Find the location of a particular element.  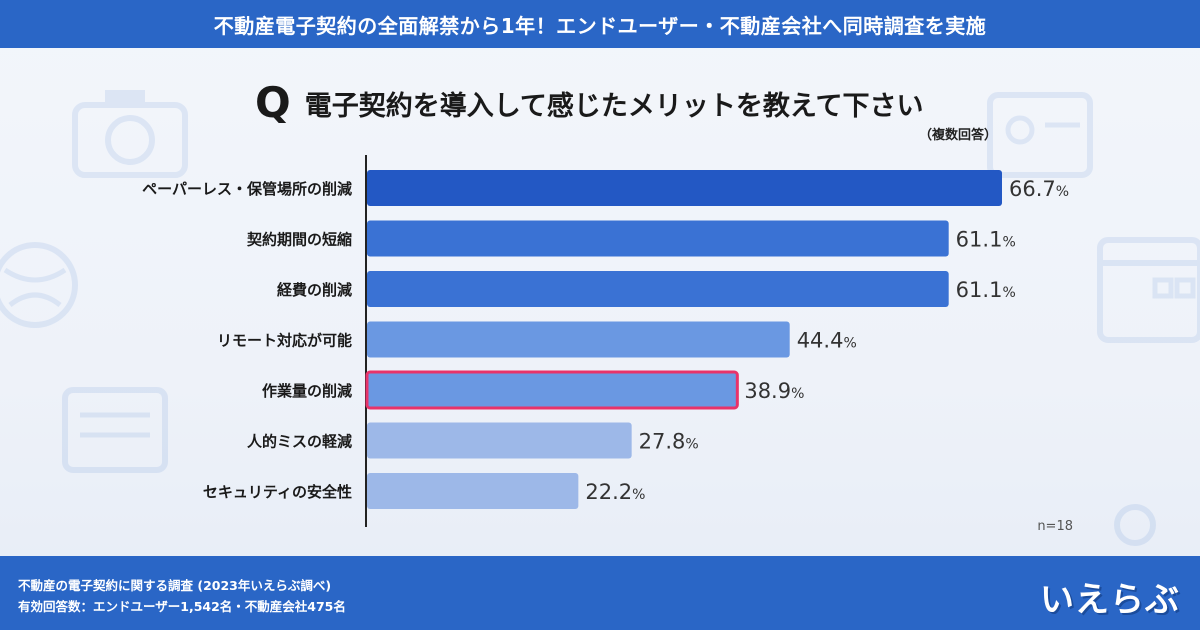

category-label: 作業量の削減 is located at coordinates (307, 391).